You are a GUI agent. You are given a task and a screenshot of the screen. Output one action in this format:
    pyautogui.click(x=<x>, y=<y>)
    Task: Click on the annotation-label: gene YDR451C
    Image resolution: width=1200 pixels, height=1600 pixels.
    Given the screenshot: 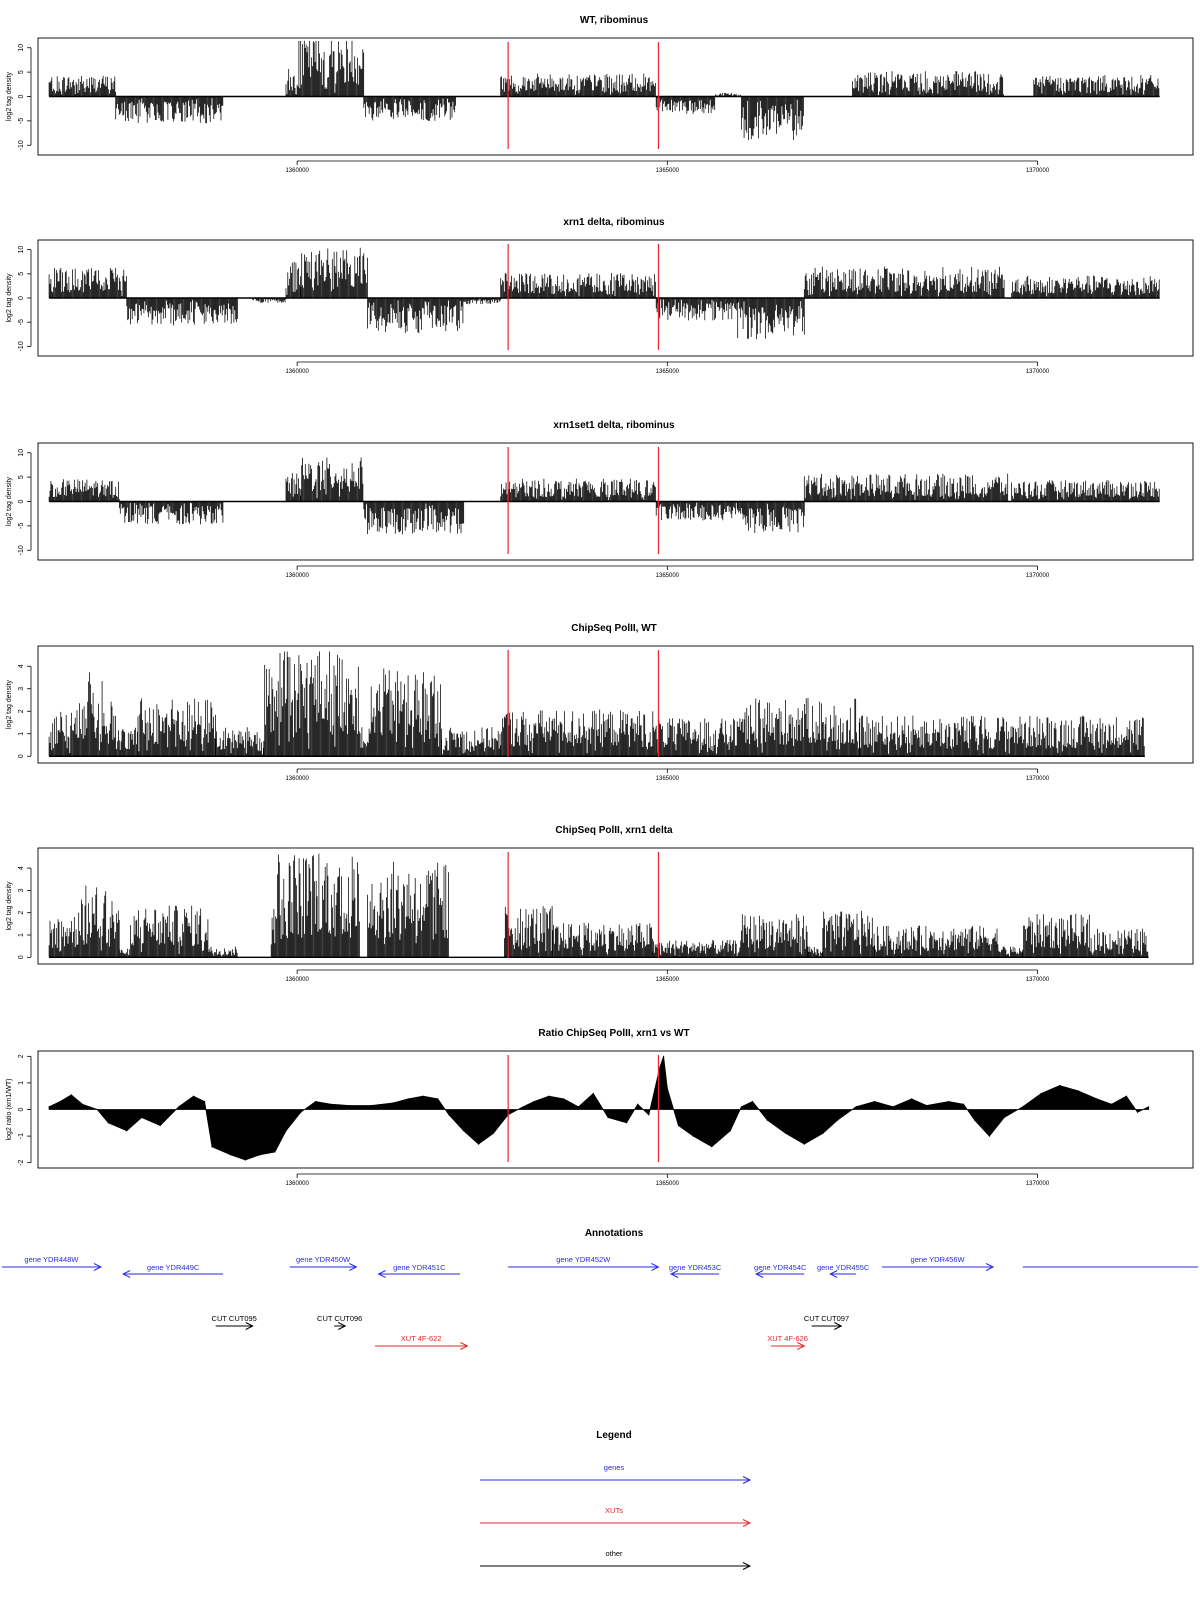 What is the action you would take?
    pyautogui.click(x=419, y=1267)
    